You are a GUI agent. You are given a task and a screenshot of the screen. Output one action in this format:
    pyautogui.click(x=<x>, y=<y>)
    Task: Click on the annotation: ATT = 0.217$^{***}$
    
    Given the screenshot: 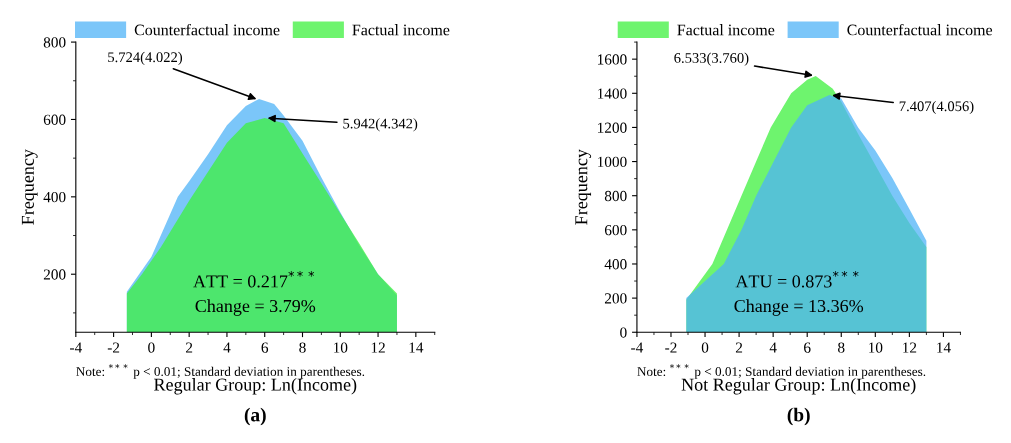 What is the action you would take?
    pyautogui.click(x=254, y=279)
    